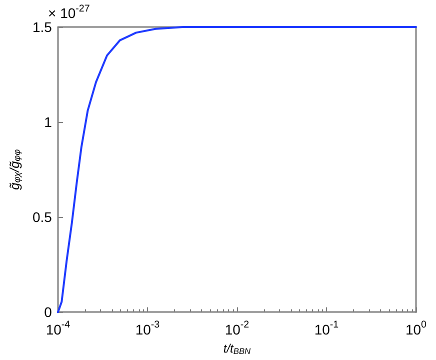  Describe the element at coordinates (48, 122) in the screenshot. I see `y-tick-label: 1` at that location.